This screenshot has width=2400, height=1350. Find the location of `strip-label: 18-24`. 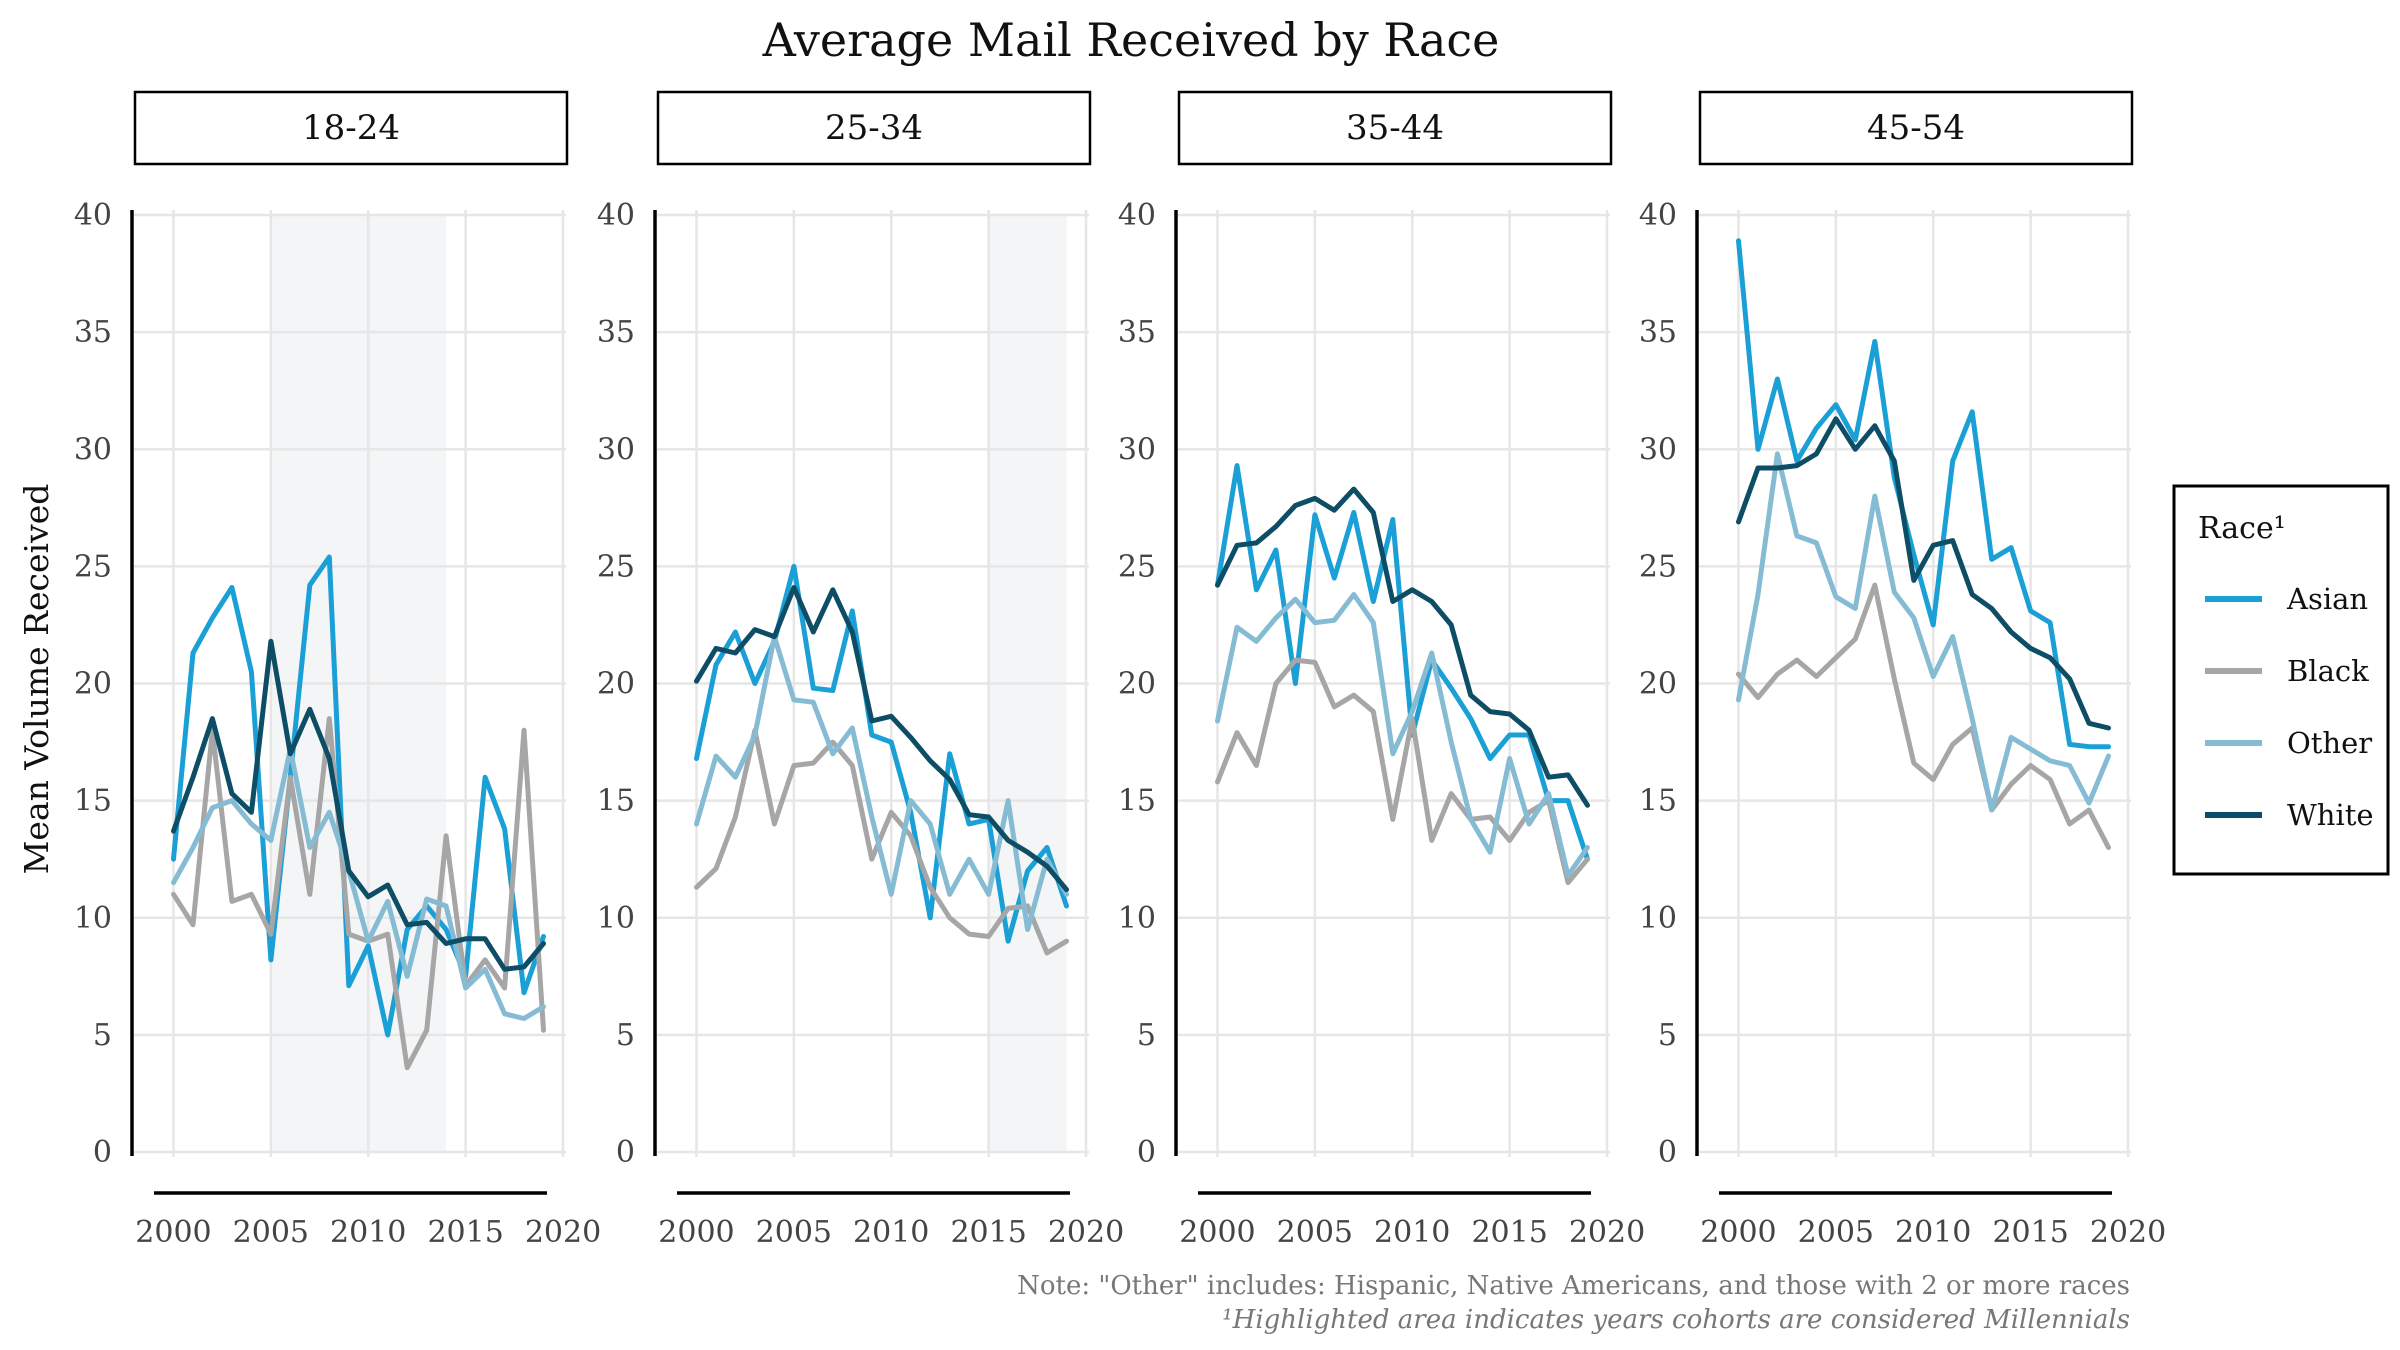

strip-label: 18-24 is located at coordinates (351, 128).